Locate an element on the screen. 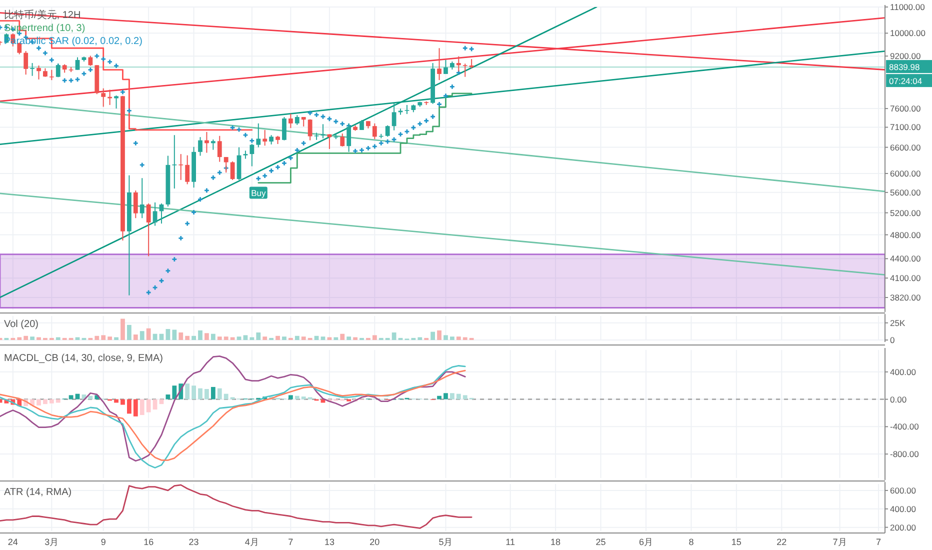 This screenshot has width=932, height=550. y-tick-label: 0.00 is located at coordinates (898, 399).